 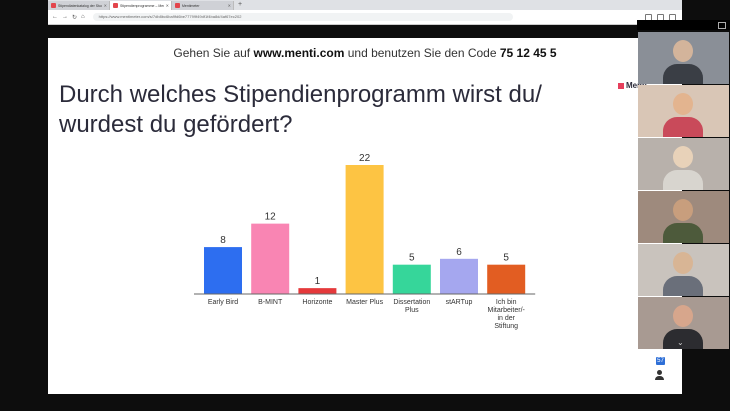 I want to click on view-toggle-icon, so click(x=722, y=25).